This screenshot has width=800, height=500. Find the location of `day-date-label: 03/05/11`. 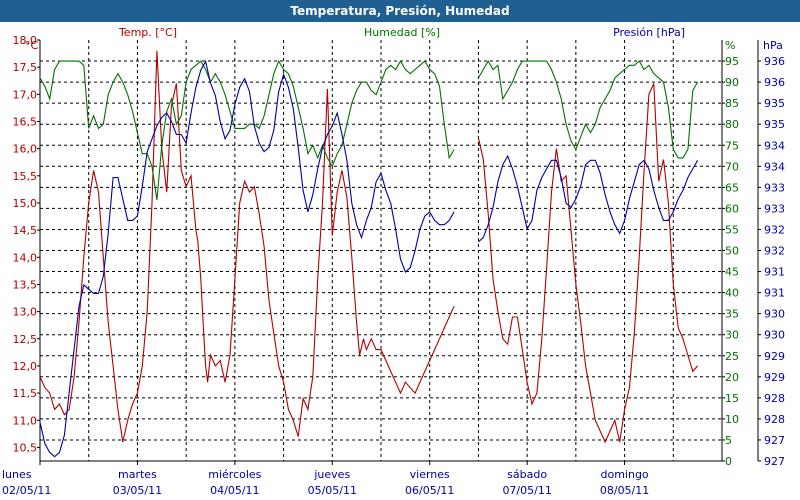

day-date-label: 03/05/11 is located at coordinates (137, 490).